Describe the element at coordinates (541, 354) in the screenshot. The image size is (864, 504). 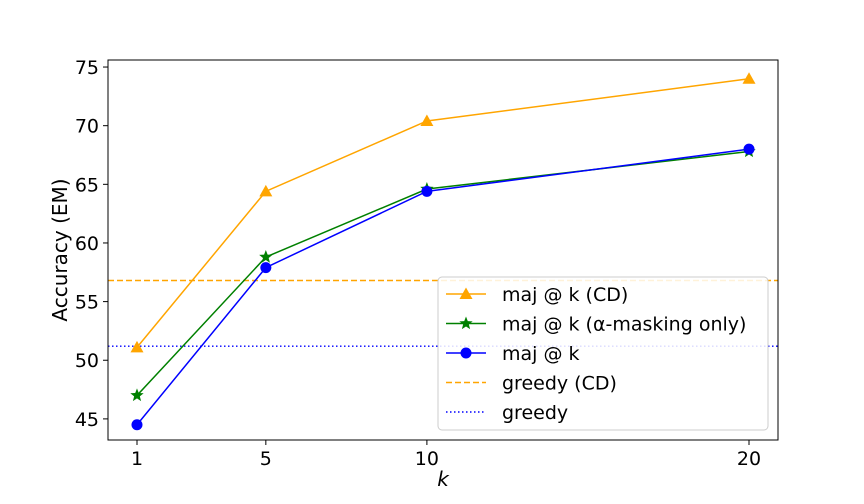
I see `legend-label: maj @ k` at that location.